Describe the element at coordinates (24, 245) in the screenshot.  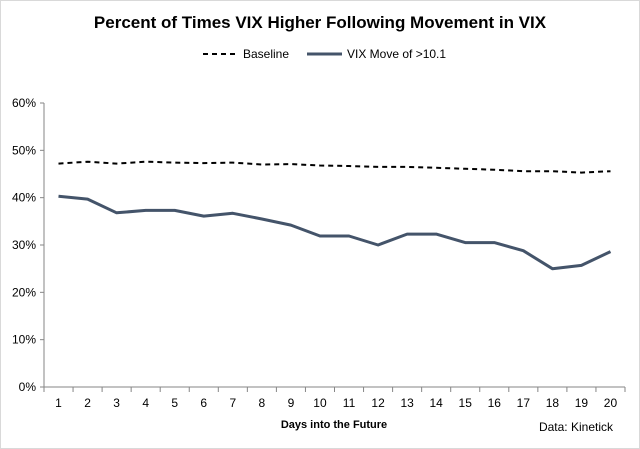
I see `y-tick-label: 30%` at that location.